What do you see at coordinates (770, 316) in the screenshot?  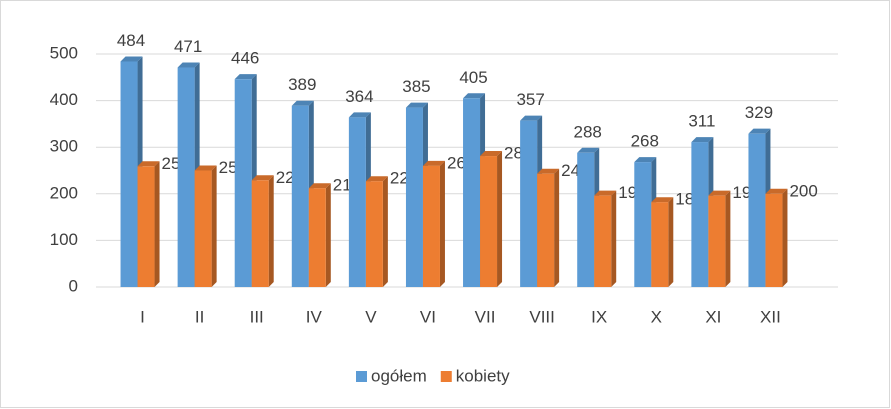 I see `x-tick-label: XII` at bounding box center [770, 316].